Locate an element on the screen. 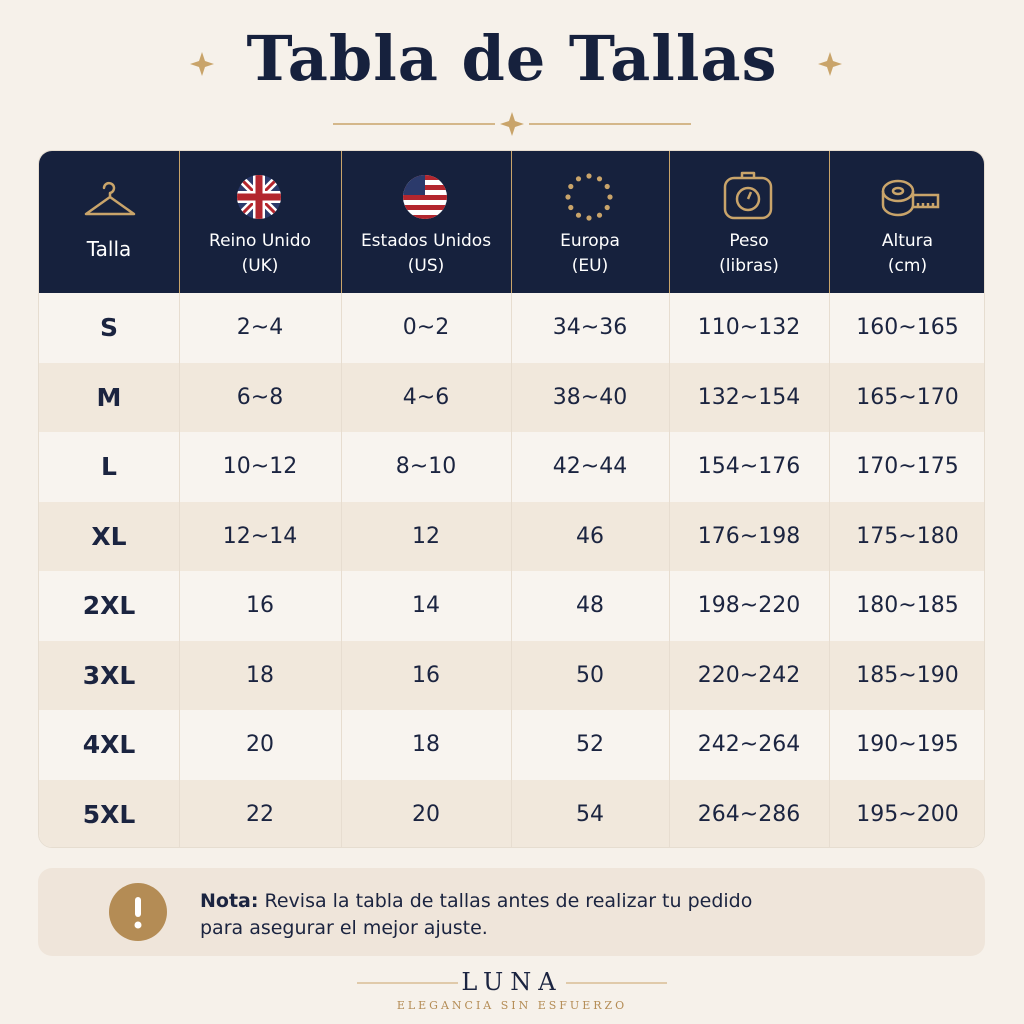 The width and height of the screenshot is (1024, 1024). table-cell: 176~198 is located at coordinates (749, 536).